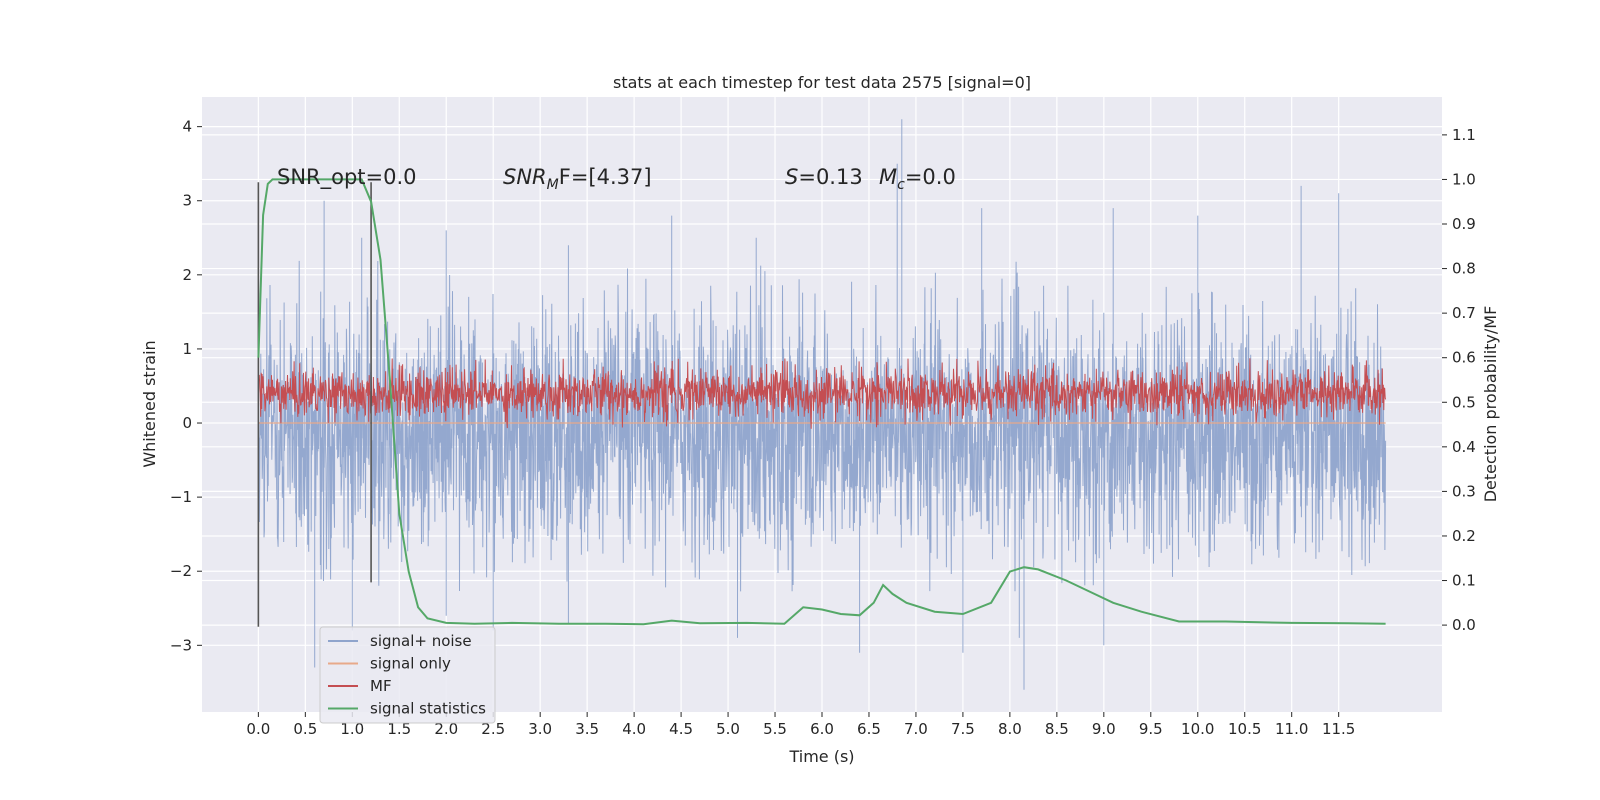  I want to click on y-axis-ticks: −3 −2 −1 0 1 2 3 4, so click(186, 386).